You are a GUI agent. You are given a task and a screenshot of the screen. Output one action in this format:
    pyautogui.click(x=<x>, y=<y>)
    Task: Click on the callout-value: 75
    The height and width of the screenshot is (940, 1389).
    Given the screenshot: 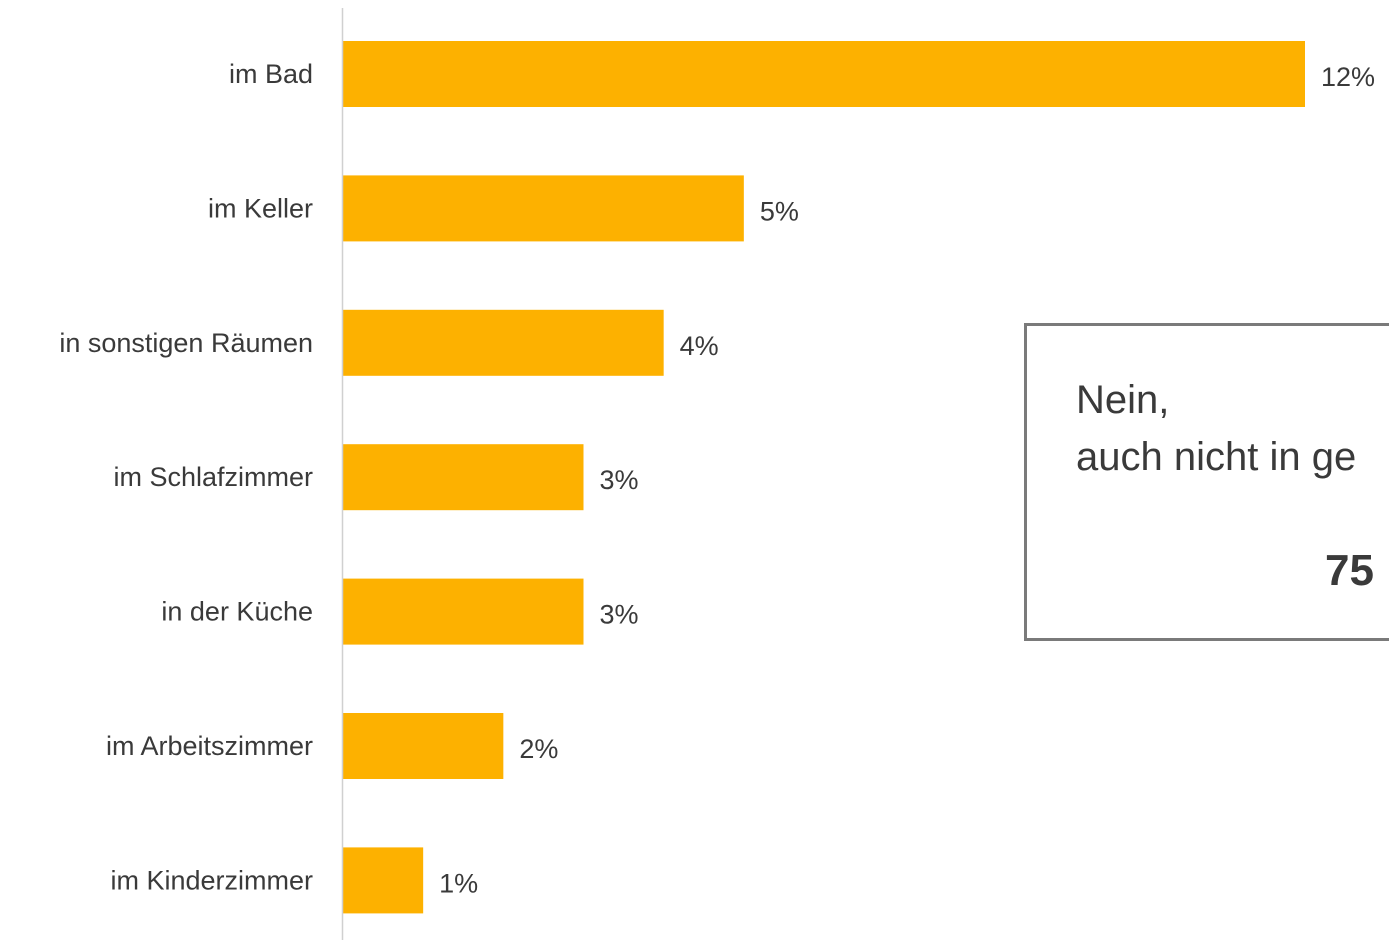 What is the action you would take?
    pyautogui.click(x=1349, y=570)
    